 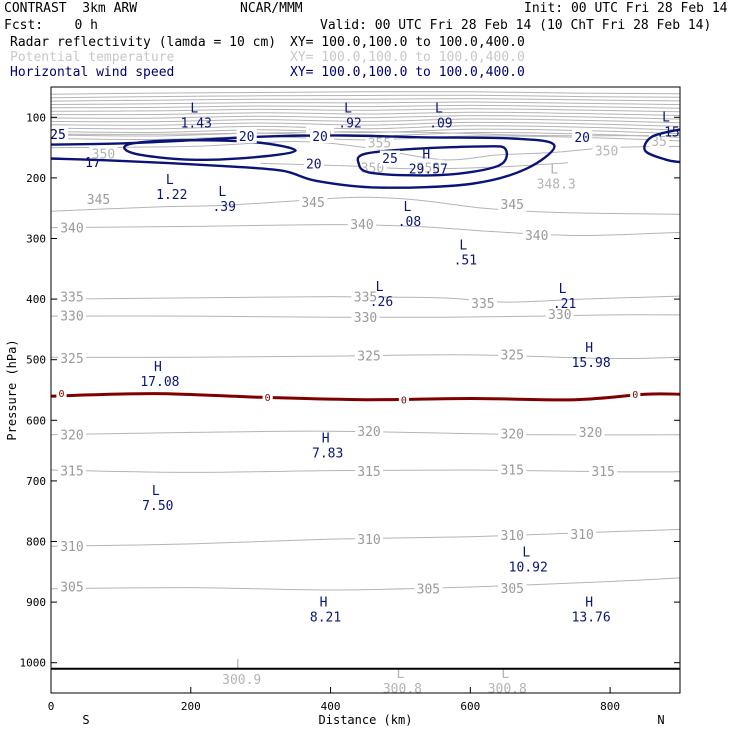 What do you see at coordinates (365, 397) in the screenshot?
I see `freezing-level-line` at bounding box center [365, 397].